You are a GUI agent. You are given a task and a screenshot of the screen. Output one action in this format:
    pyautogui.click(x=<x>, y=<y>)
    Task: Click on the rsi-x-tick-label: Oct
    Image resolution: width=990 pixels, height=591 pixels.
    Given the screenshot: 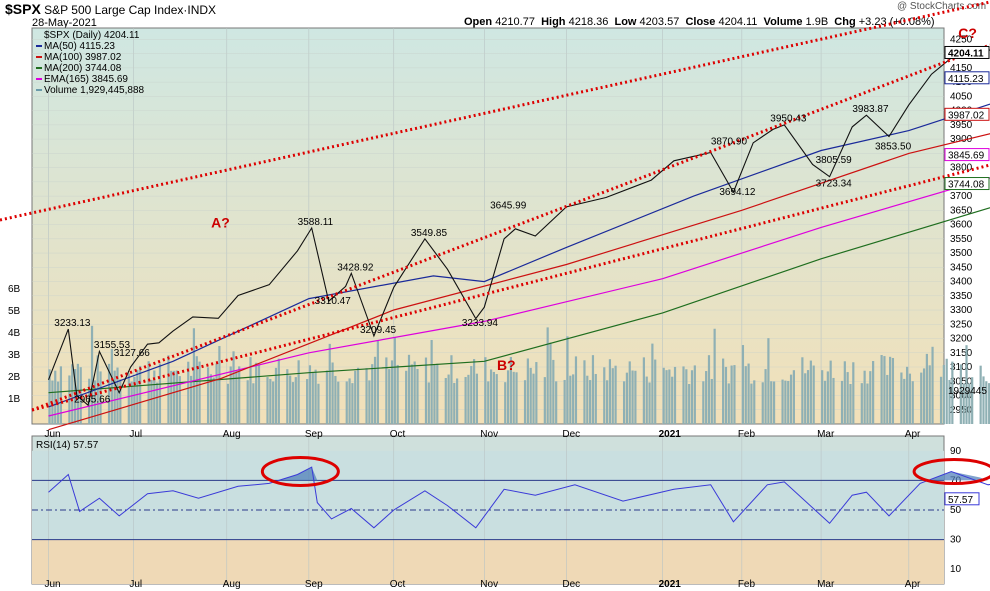 What is the action you would take?
    pyautogui.click(x=398, y=584)
    